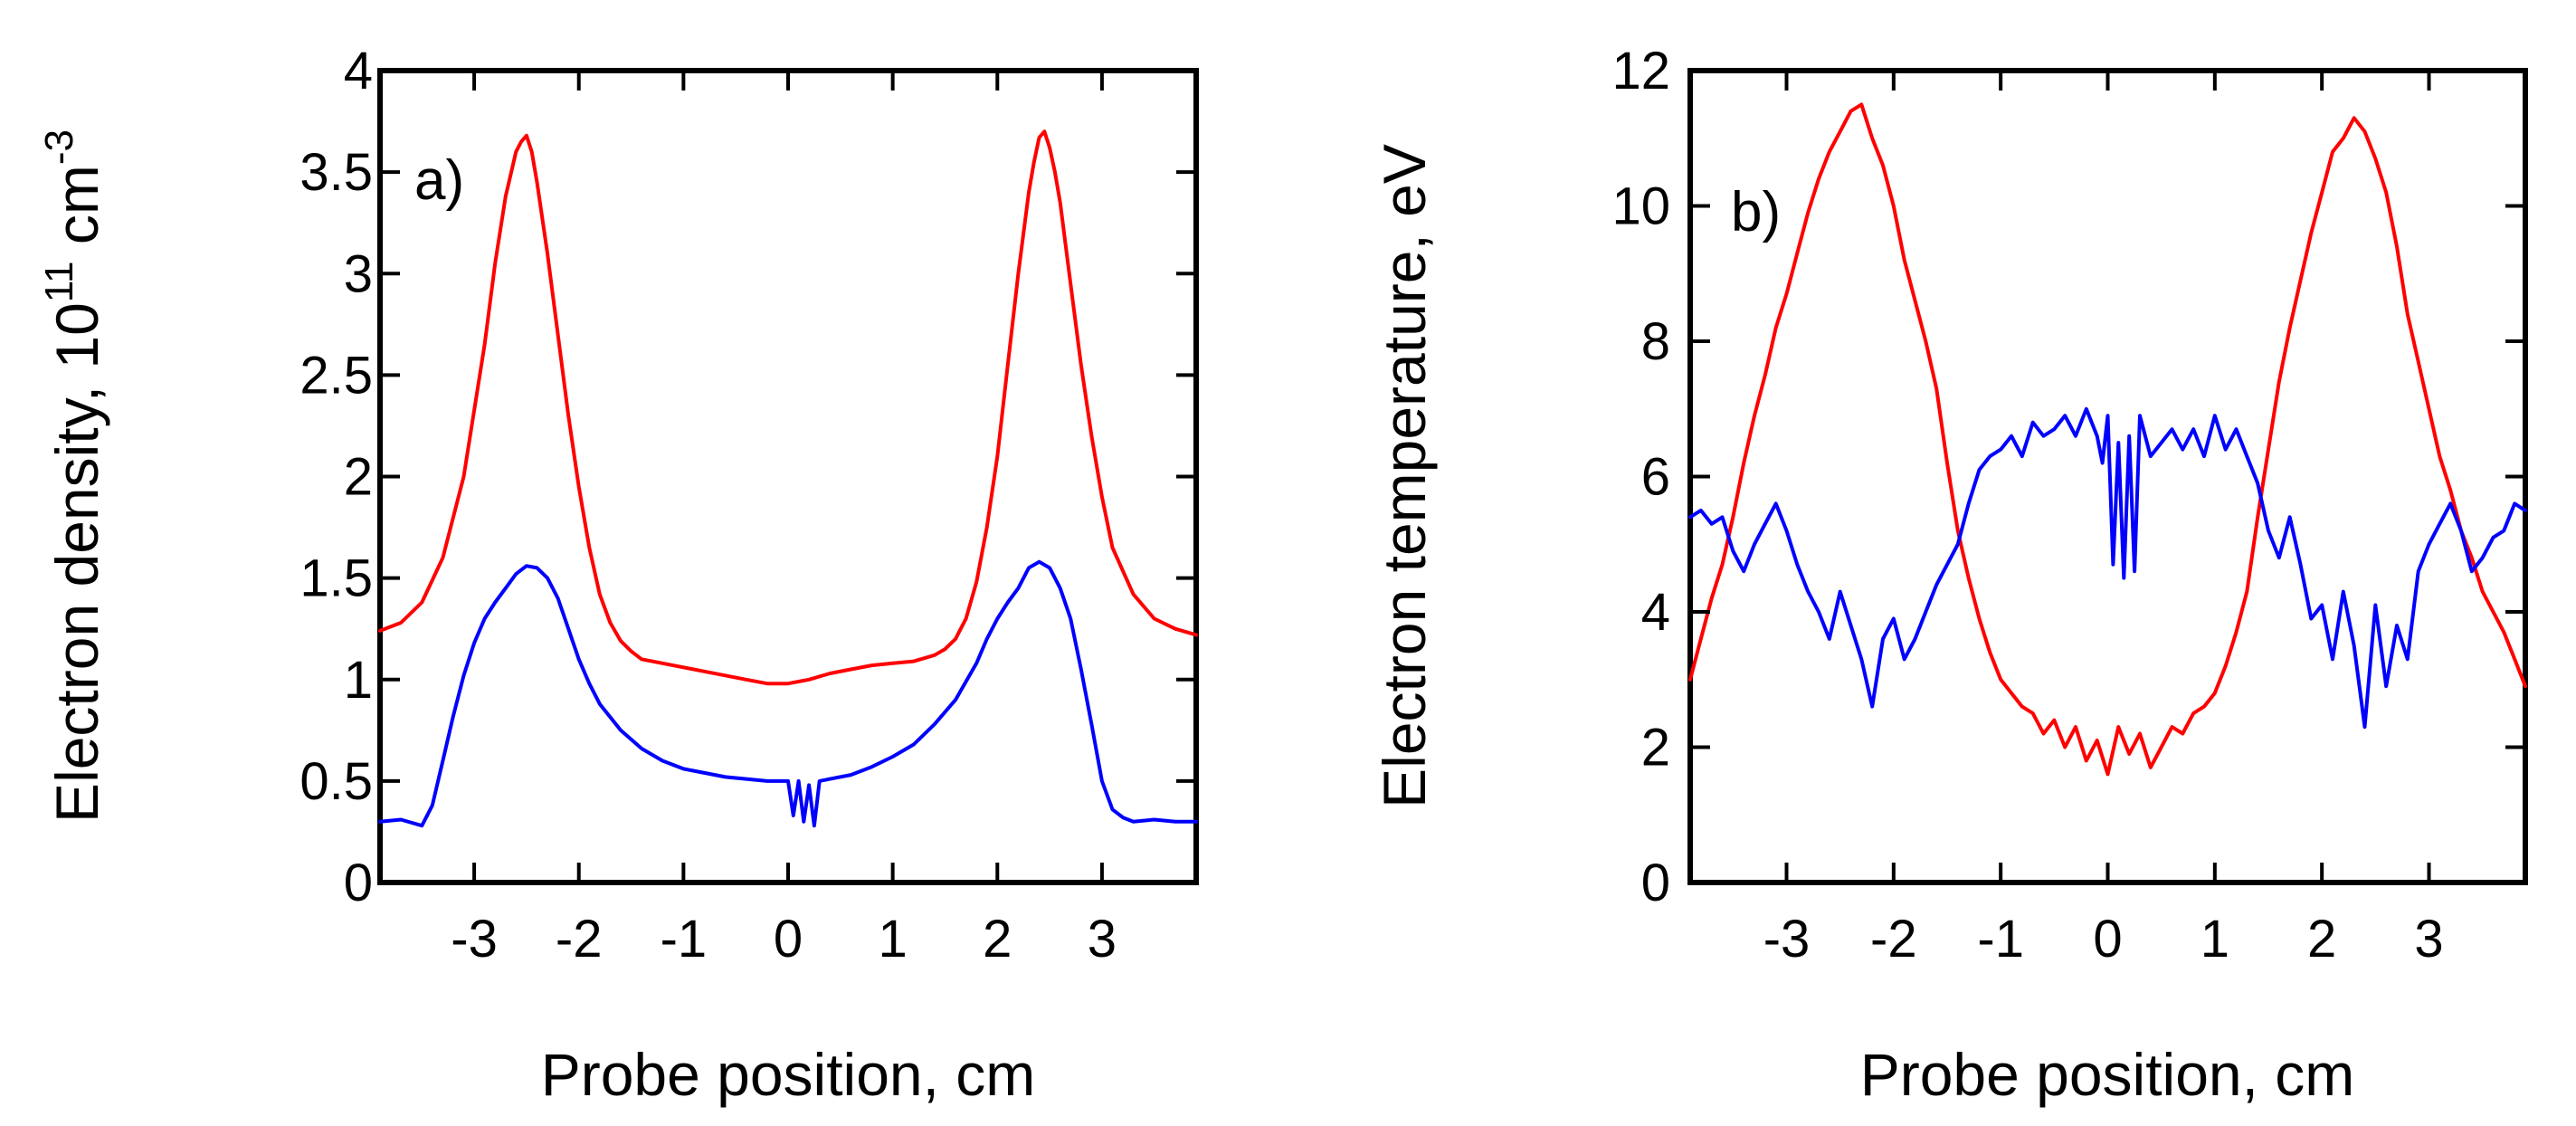  I want to click on panel-b-x-axis-title: Probe position, cm, so click(2107, 1074).